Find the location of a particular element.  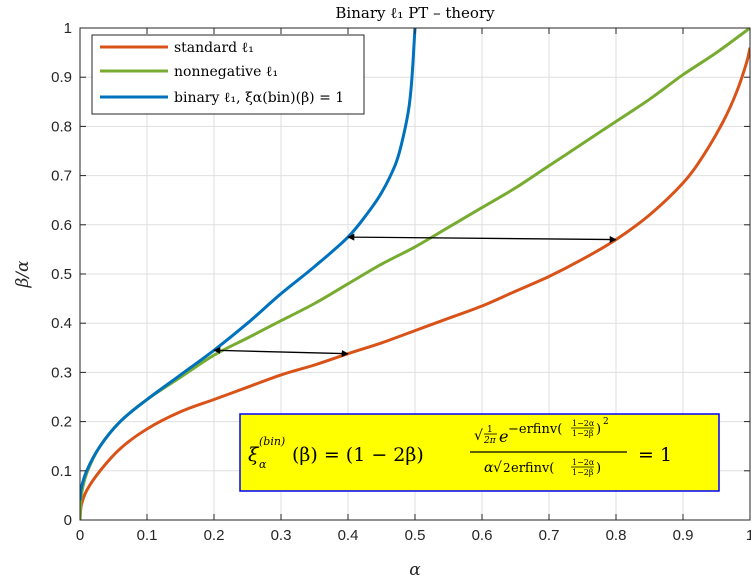

formula-sqrt-den: 2π is located at coordinates (490, 441).